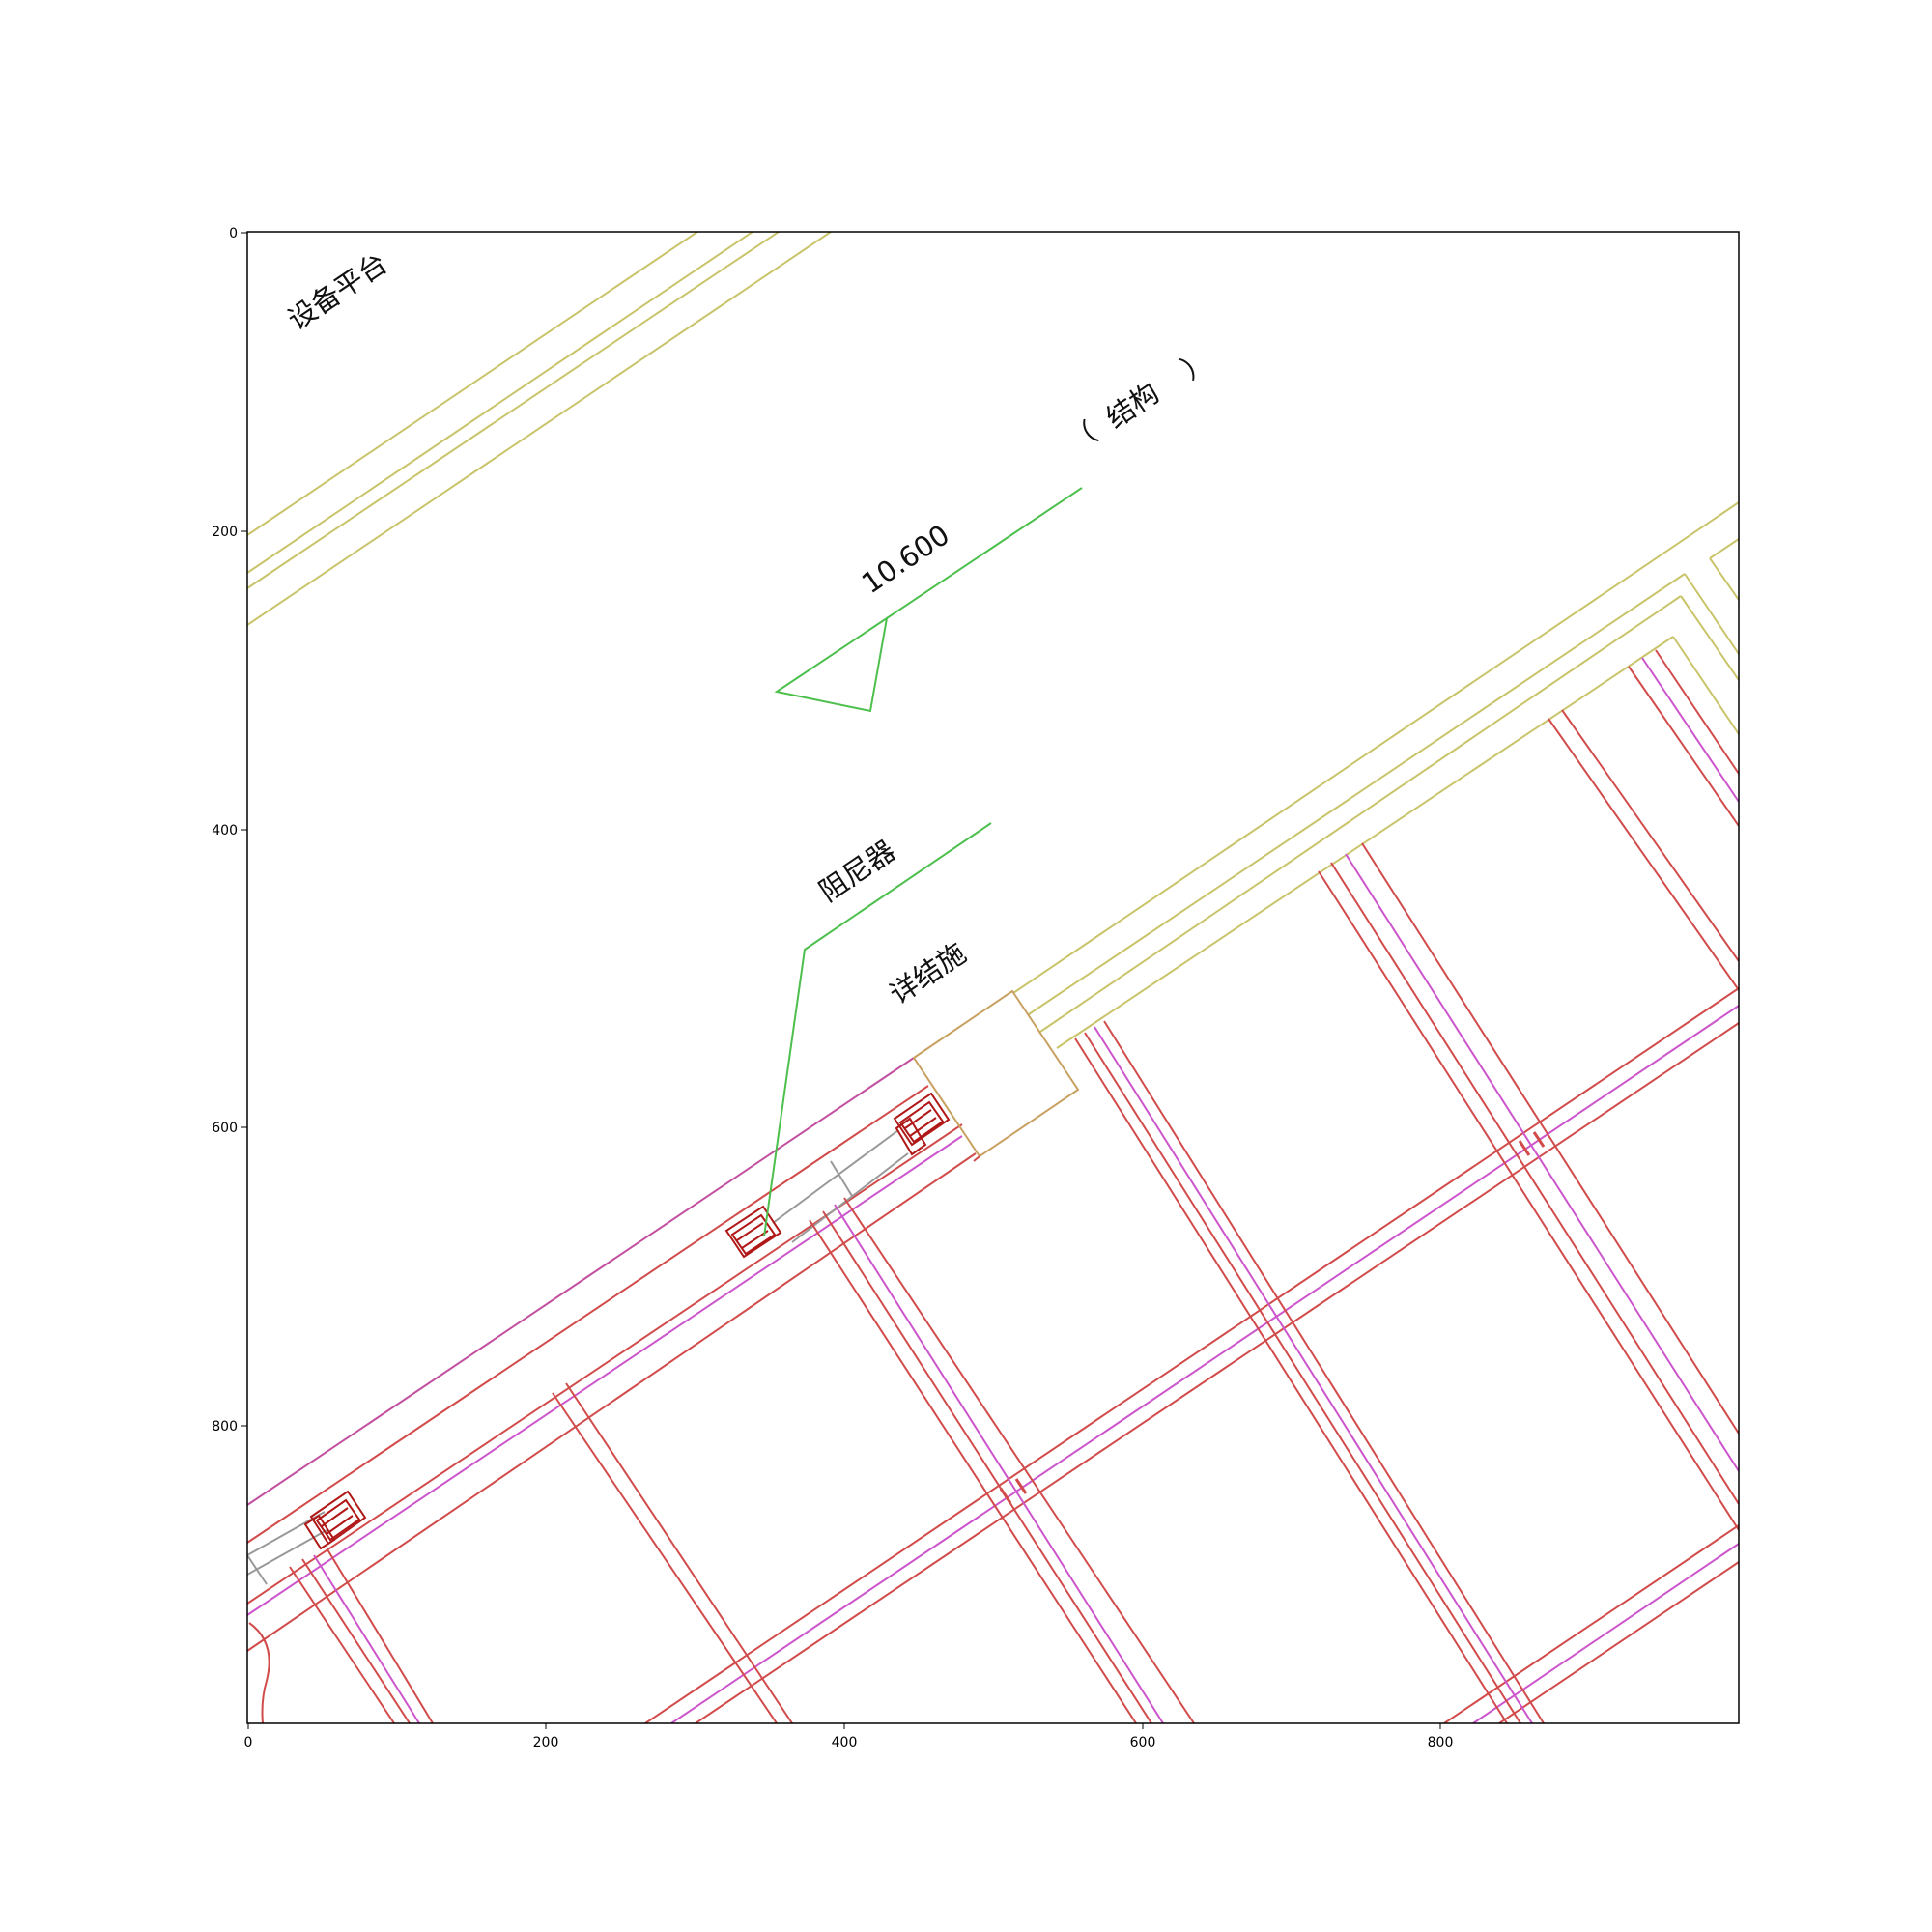  Describe the element at coordinates (248, 1742) in the screenshot. I see `x-tick-label: 0` at that location.